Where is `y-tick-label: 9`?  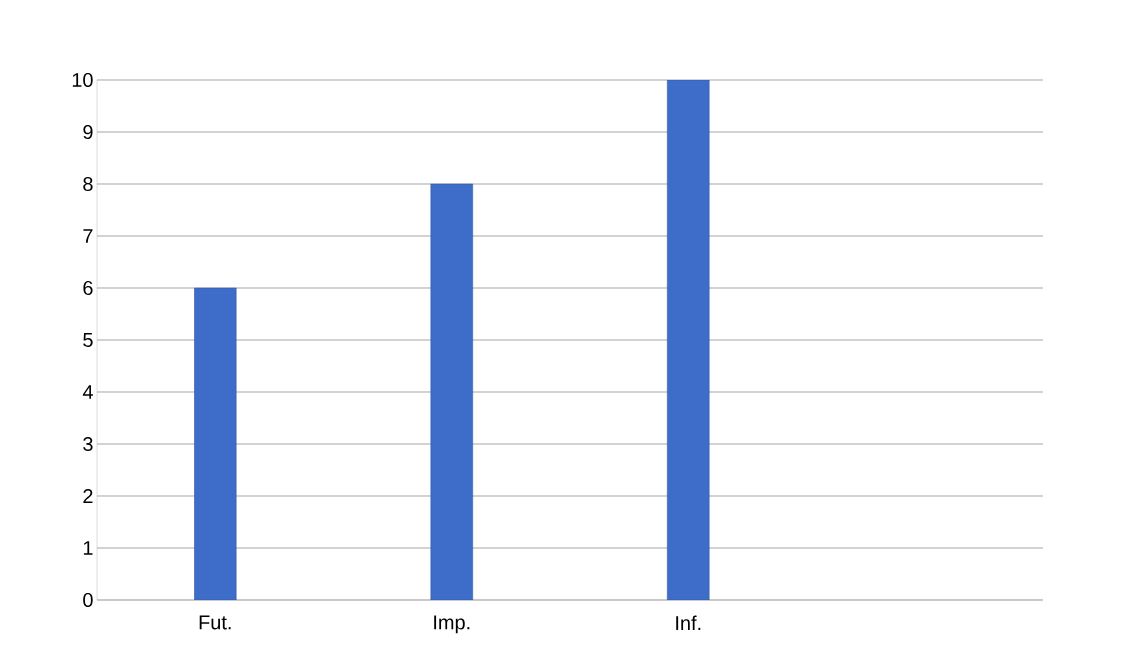
y-tick-label: 9 is located at coordinates (88, 132).